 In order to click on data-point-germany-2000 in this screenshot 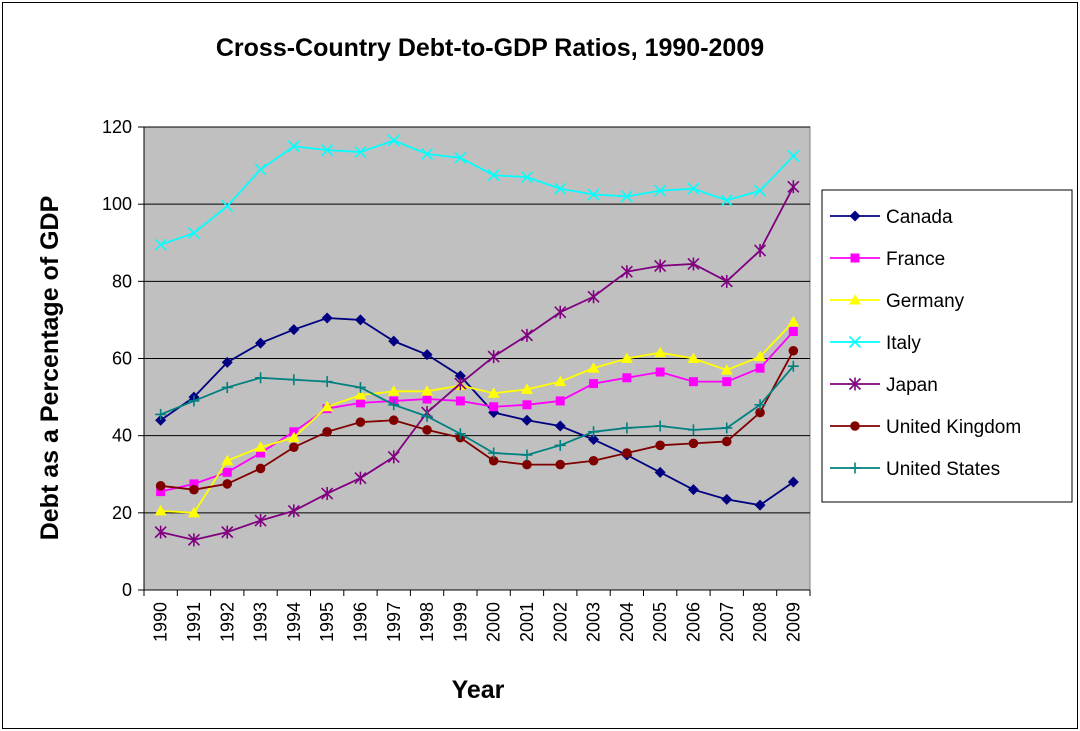, I will do `click(493, 392)`.